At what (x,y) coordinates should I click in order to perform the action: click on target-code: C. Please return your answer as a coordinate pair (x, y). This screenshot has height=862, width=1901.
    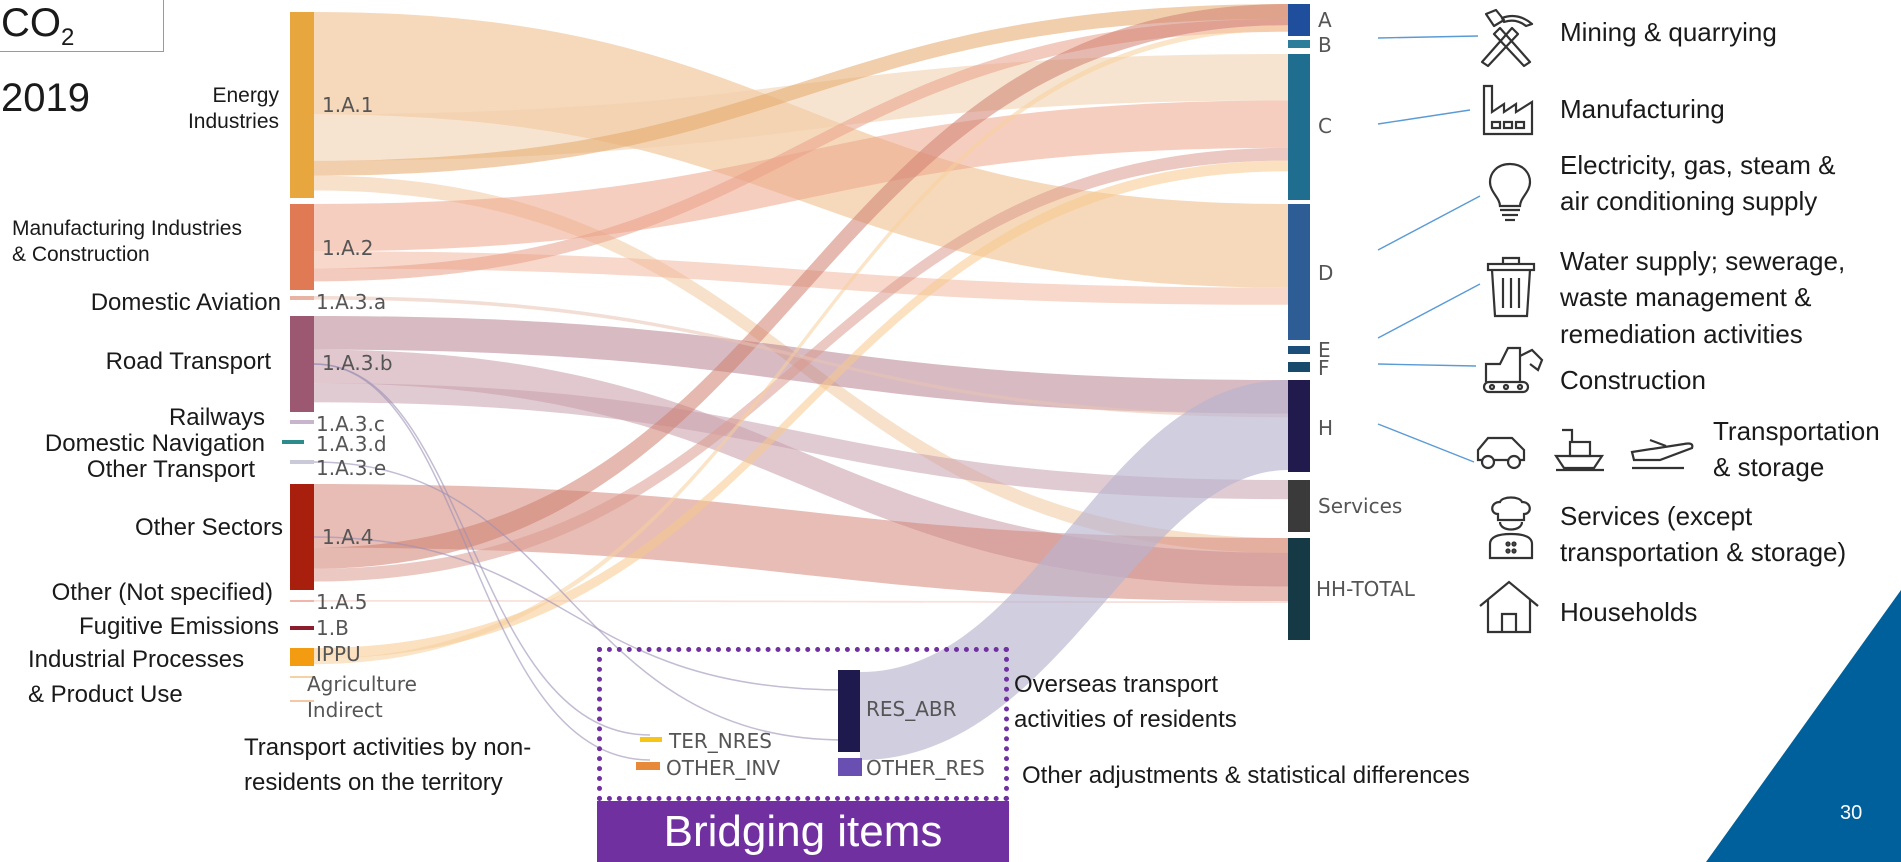
    Looking at the image, I should click on (1325, 126).